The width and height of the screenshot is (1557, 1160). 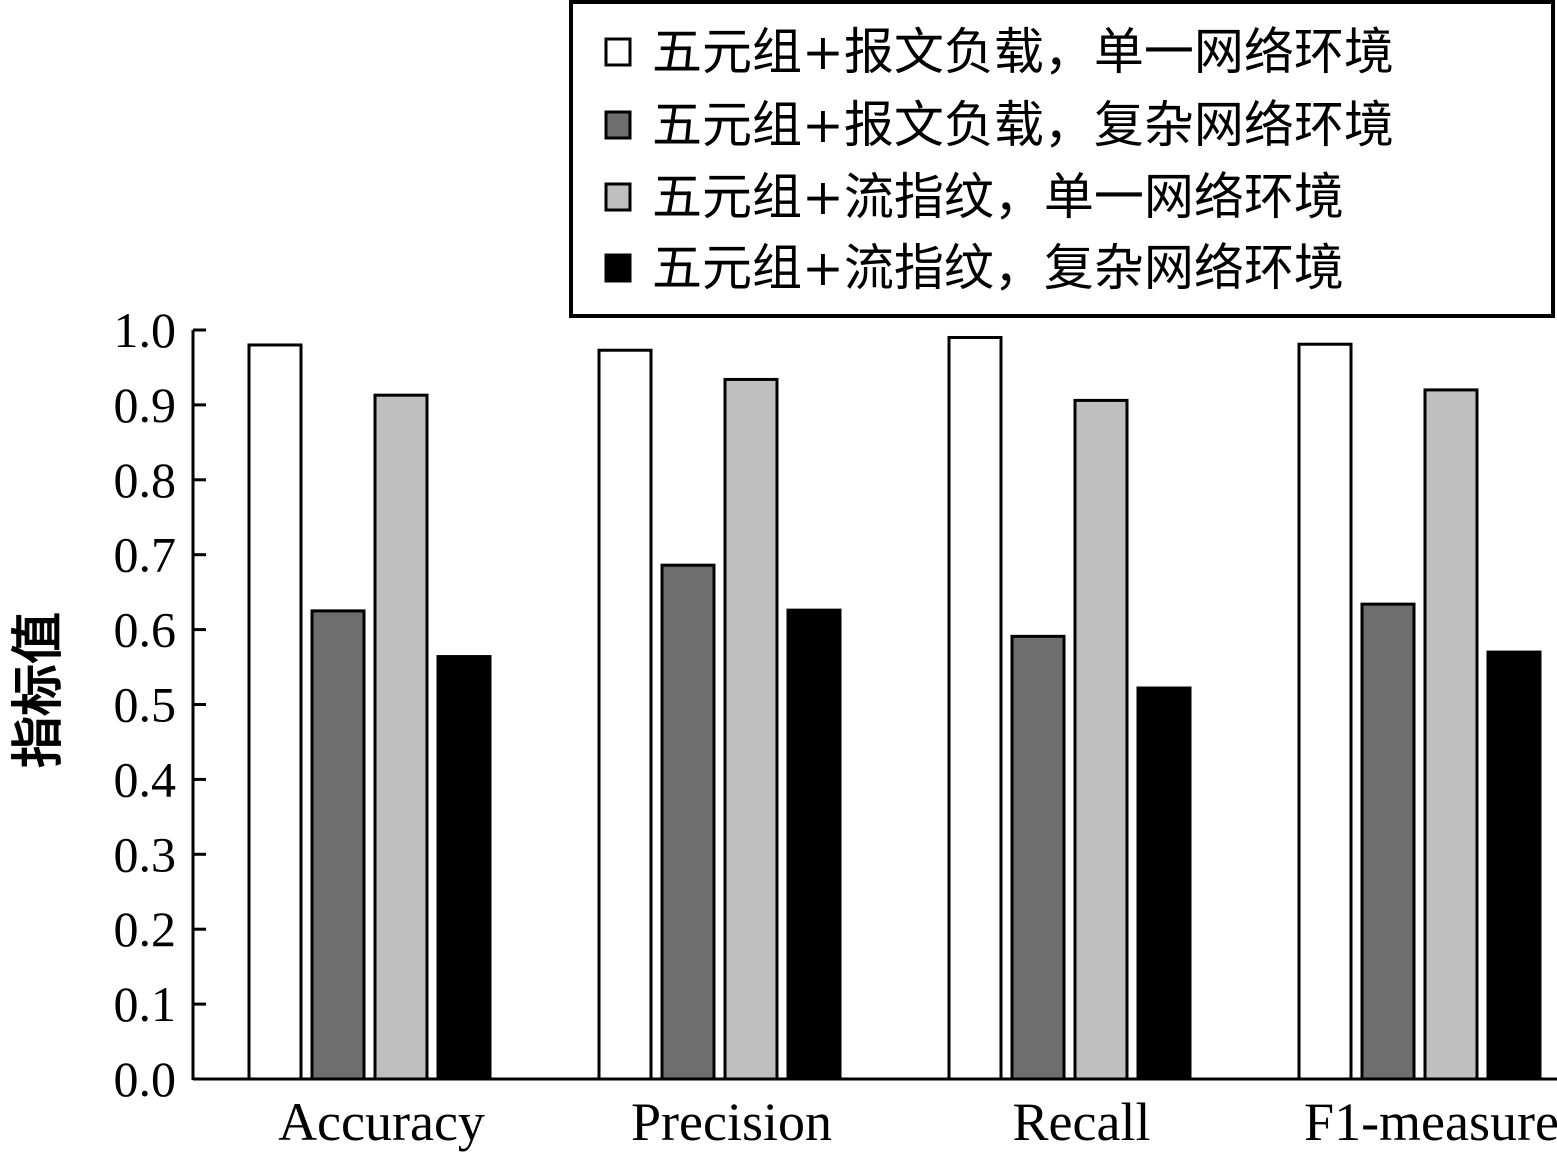 What do you see at coordinates (145, 929) in the screenshot?
I see `y-tick-label: 0.2` at bounding box center [145, 929].